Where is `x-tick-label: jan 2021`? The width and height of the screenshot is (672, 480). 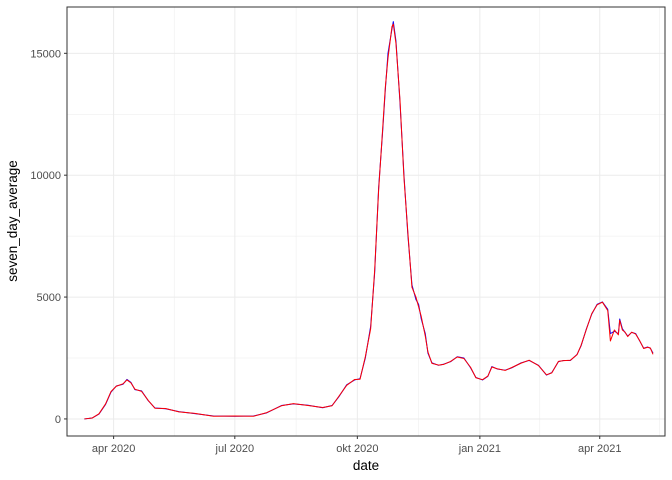 x-tick-label: jan 2021 is located at coordinates (479, 449).